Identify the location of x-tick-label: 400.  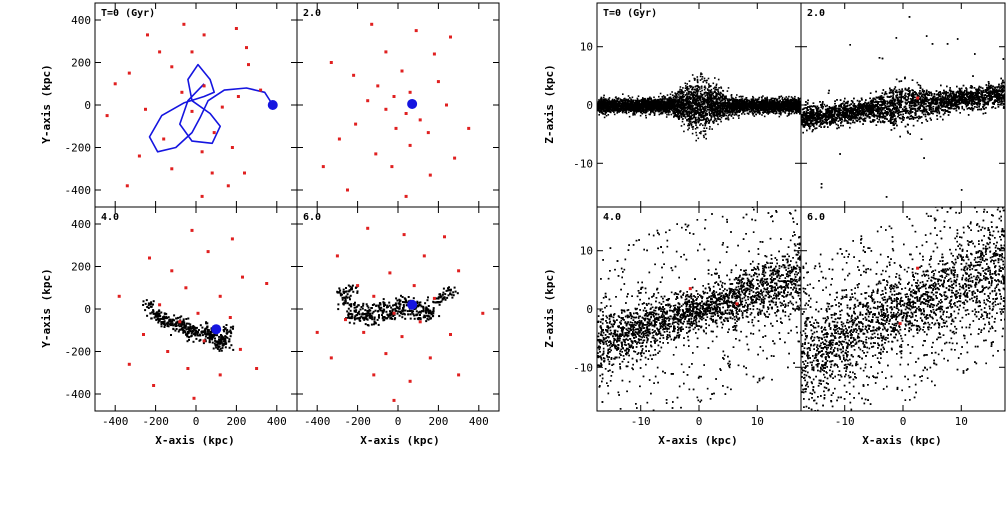
(479, 421).